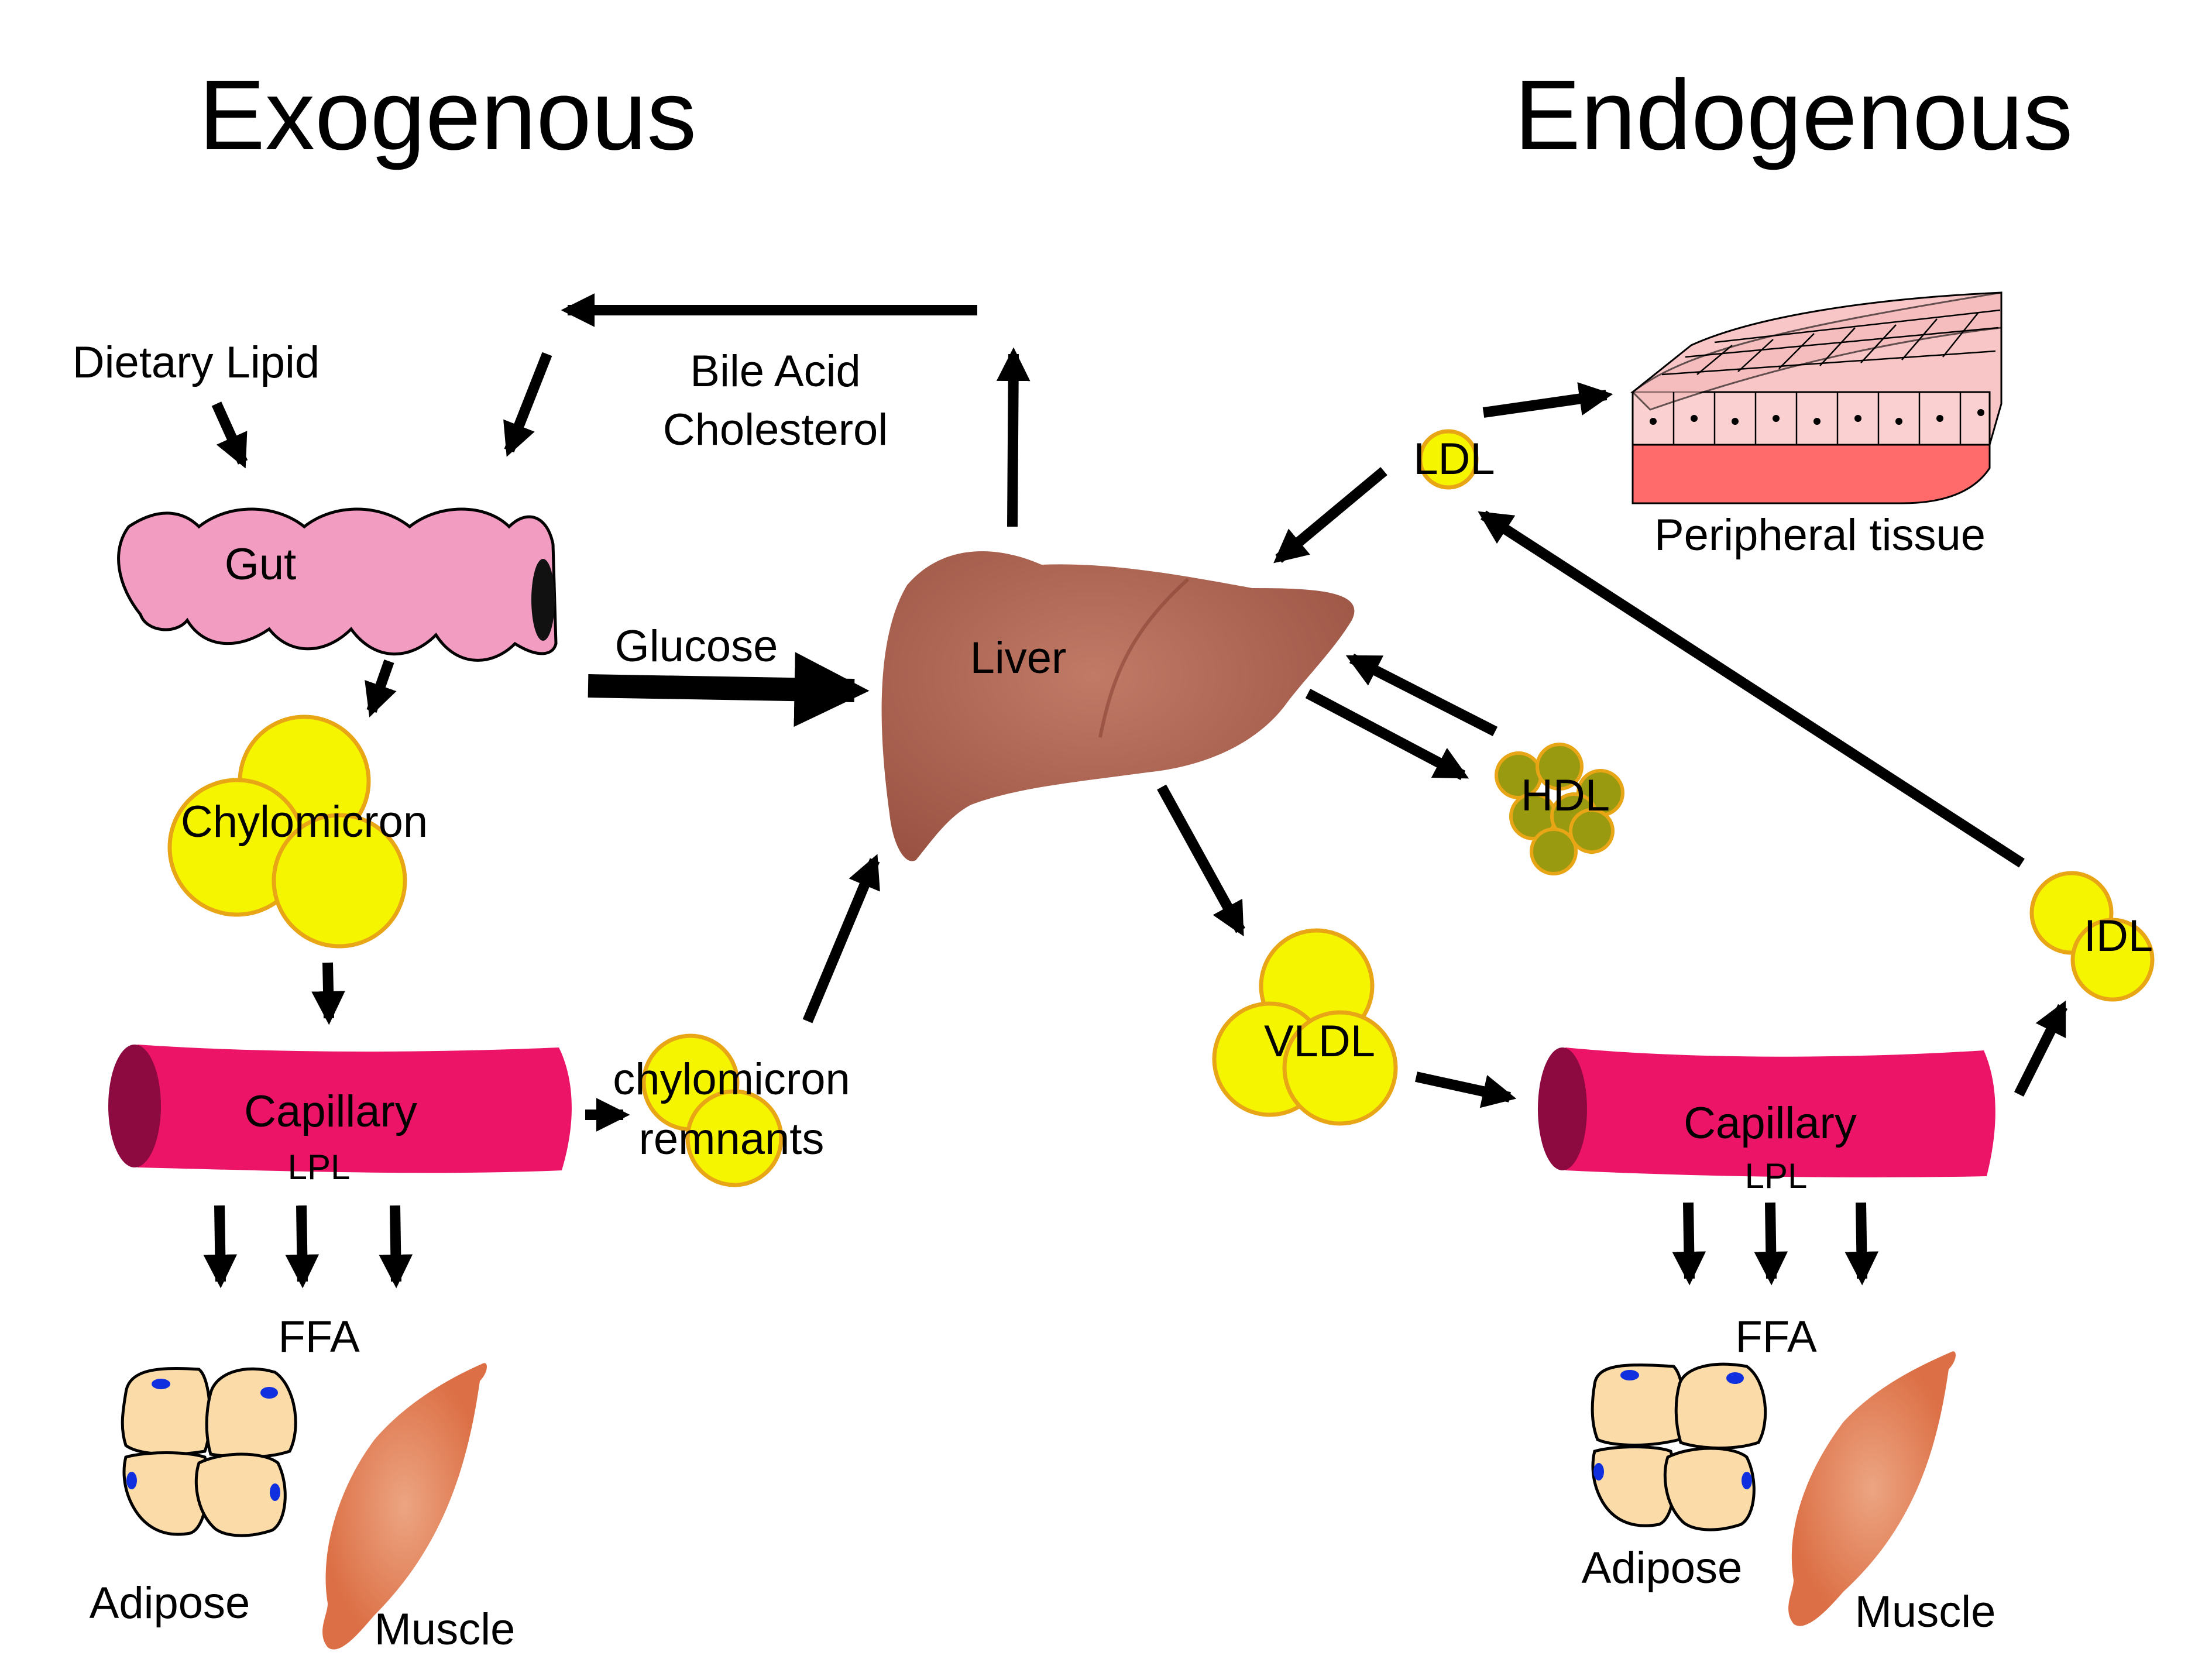 This screenshot has height=1659, width=2212. I want to click on arrow-idl-to-ldl, so click(1751, 689).